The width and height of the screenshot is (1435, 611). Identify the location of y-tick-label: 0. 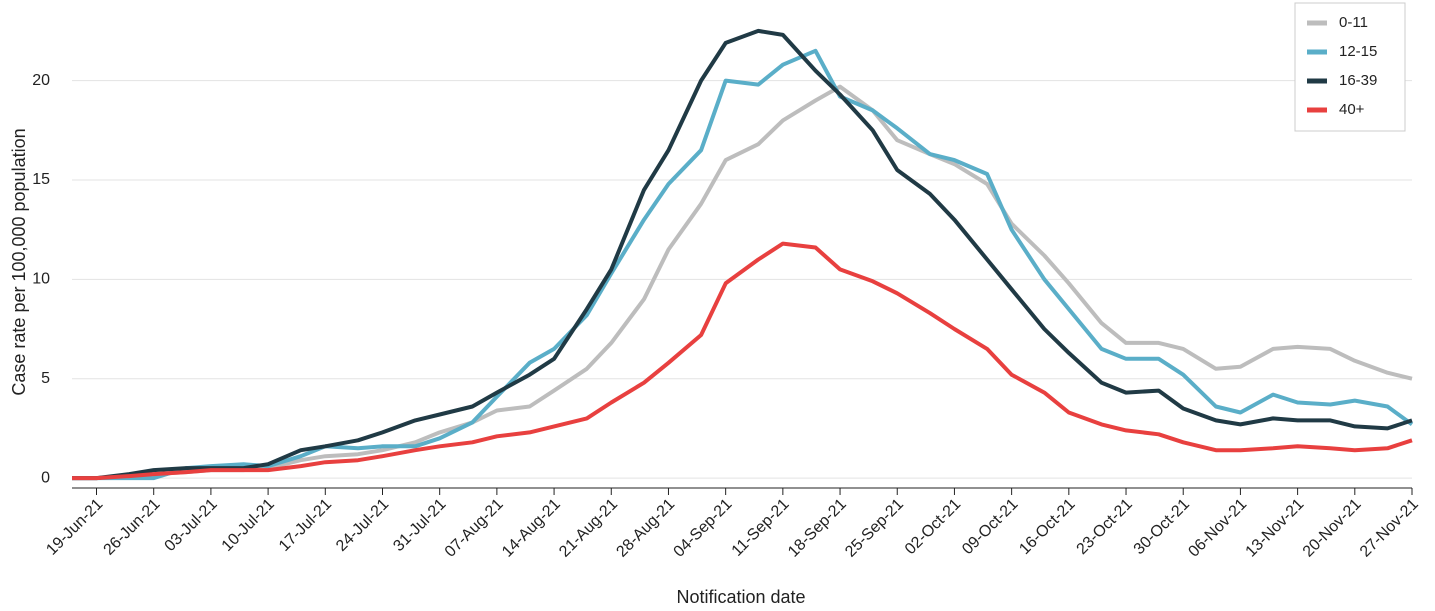
(45, 477).